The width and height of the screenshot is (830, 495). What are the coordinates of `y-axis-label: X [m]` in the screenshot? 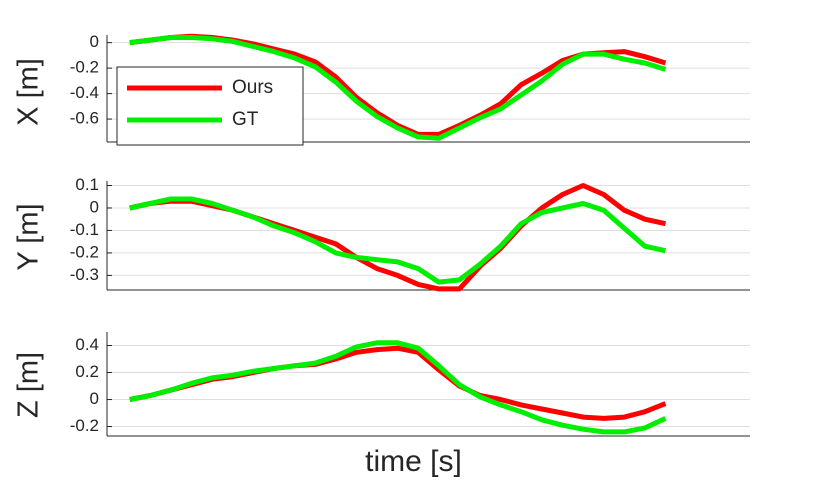 It's located at (29, 92).